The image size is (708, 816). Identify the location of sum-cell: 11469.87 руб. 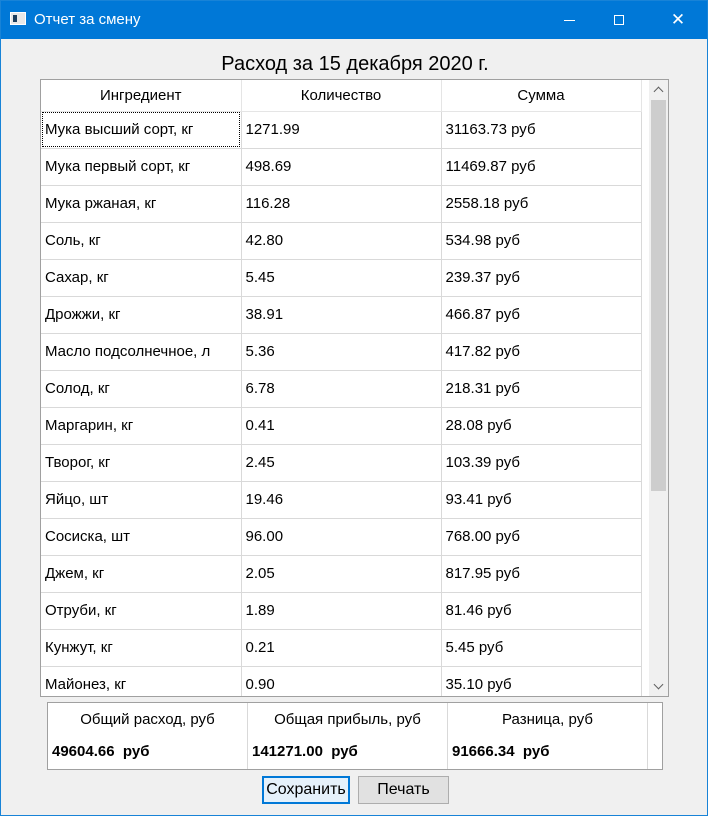
(541, 167).